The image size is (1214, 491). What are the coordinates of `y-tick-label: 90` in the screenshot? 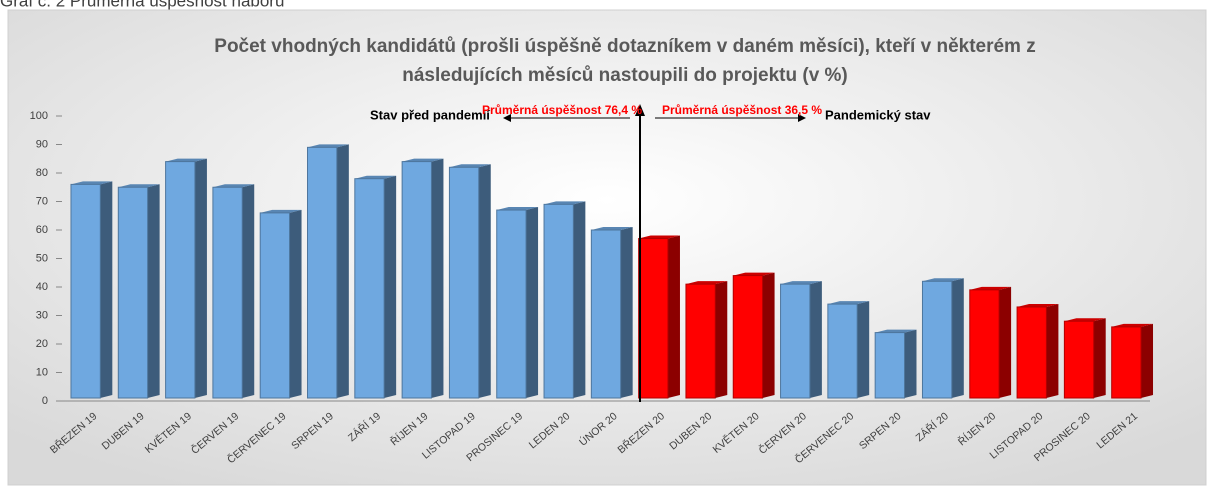 It's located at (42, 144).